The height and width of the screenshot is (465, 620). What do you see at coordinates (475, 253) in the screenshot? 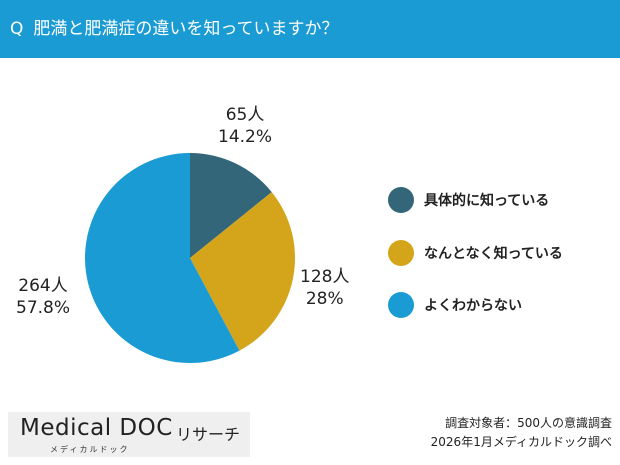
I see `legend-item-1: なんとなく知っている` at bounding box center [475, 253].